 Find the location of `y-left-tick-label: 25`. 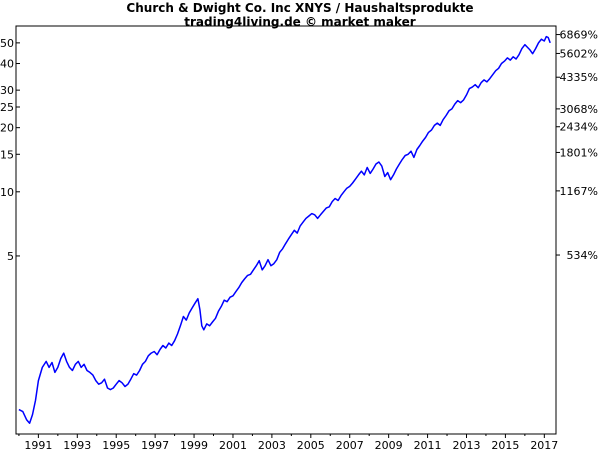

y-left-tick-label: 25 is located at coordinates (7, 107).